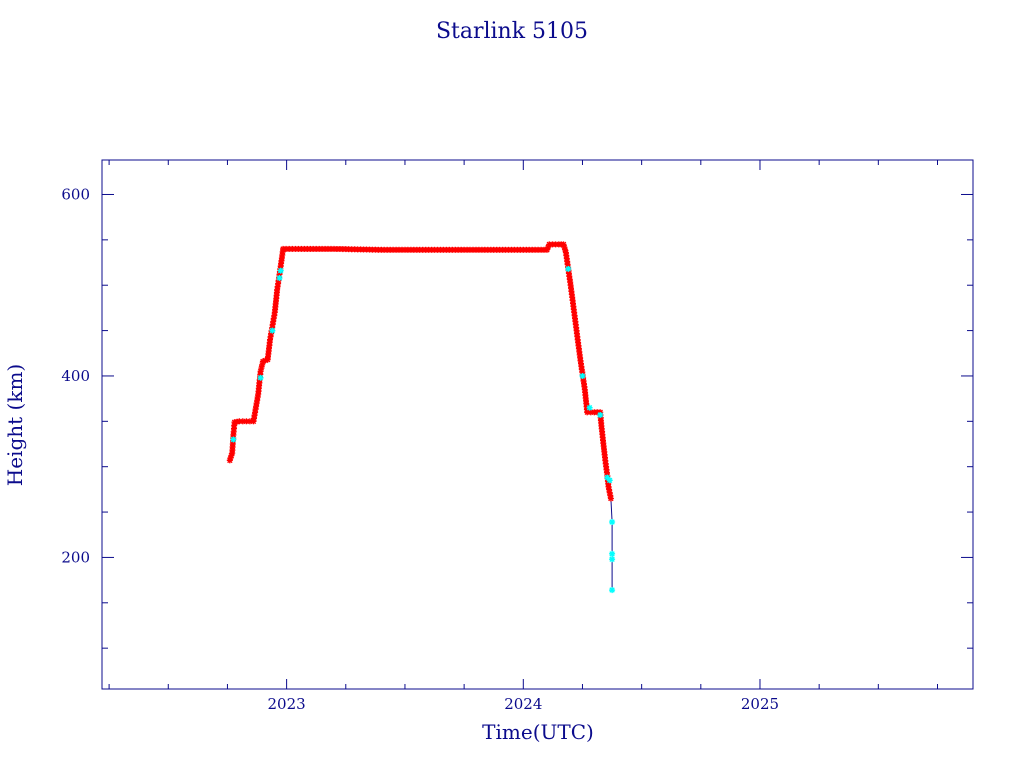  Describe the element at coordinates (75, 194) in the screenshot. I see `y-tick-label: 600` at that location.